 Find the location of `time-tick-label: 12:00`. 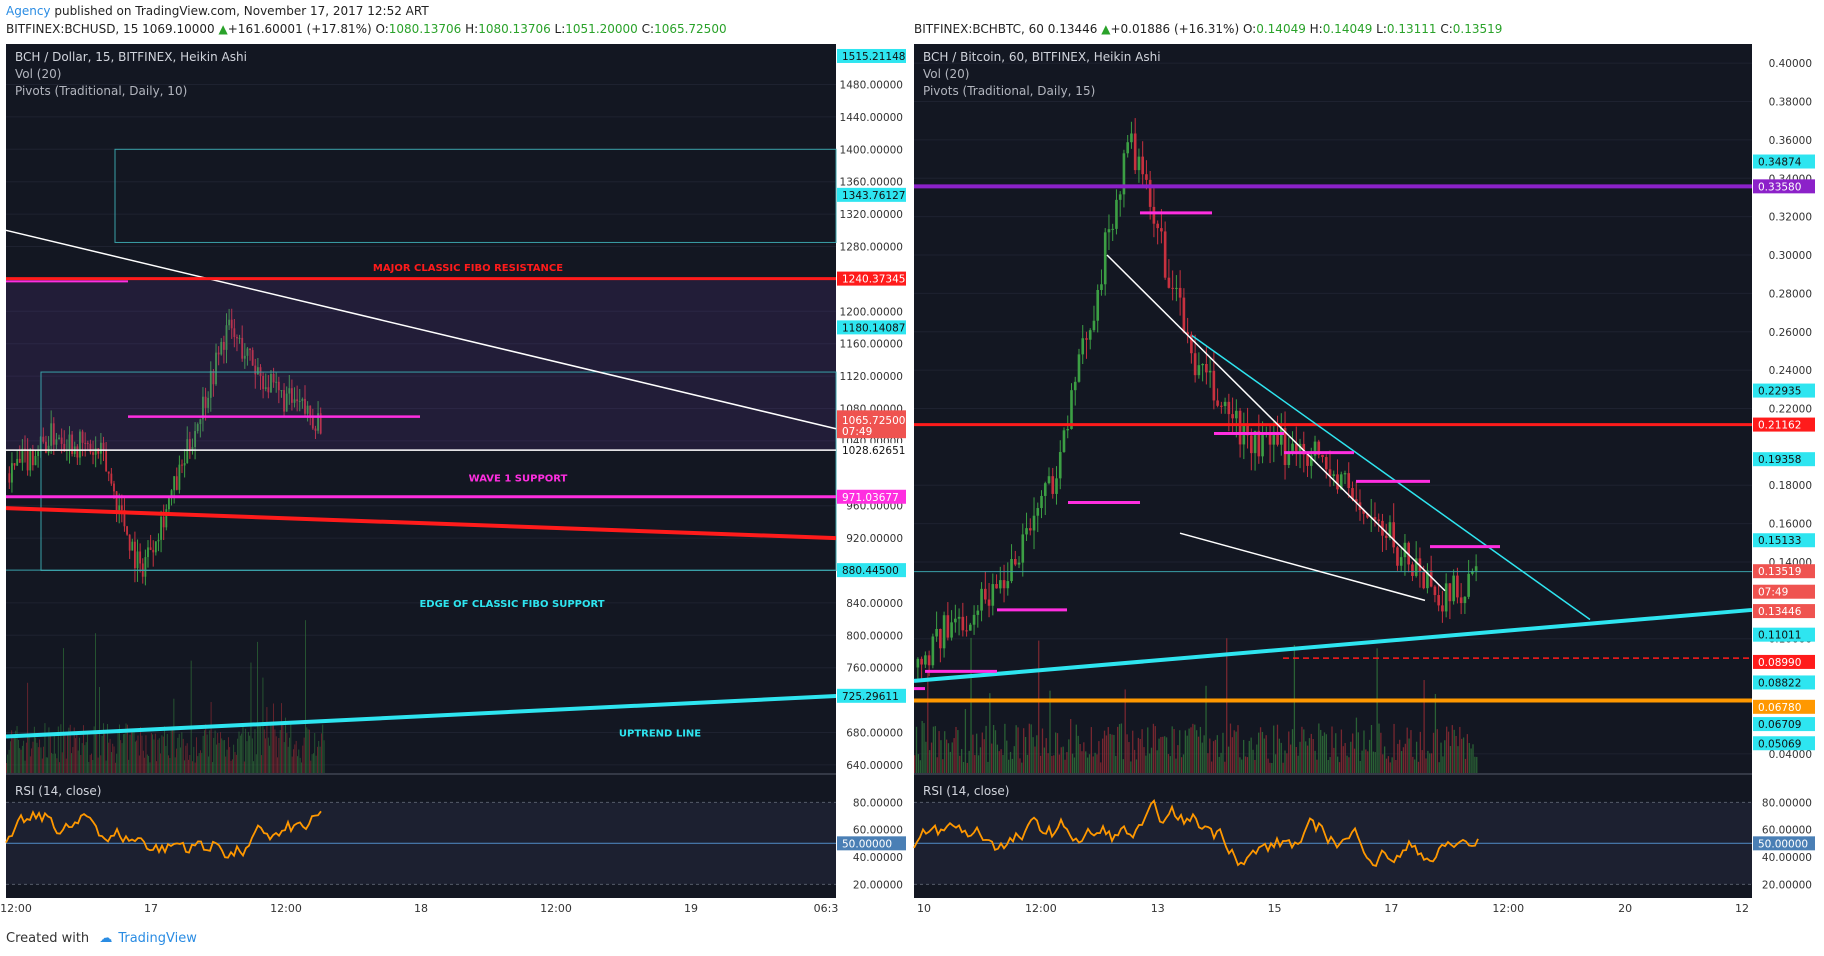

time-tick-label: 12:00 is located at coordinates (16, 908).